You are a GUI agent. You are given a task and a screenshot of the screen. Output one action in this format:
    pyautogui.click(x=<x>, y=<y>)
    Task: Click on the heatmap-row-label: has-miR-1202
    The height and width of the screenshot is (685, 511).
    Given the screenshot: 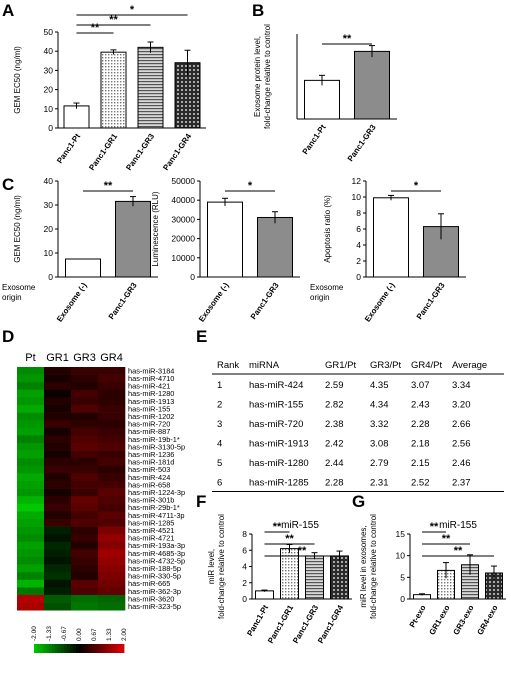 What is the action you would take?
    pyautogui.click(x=151, y=416)
    